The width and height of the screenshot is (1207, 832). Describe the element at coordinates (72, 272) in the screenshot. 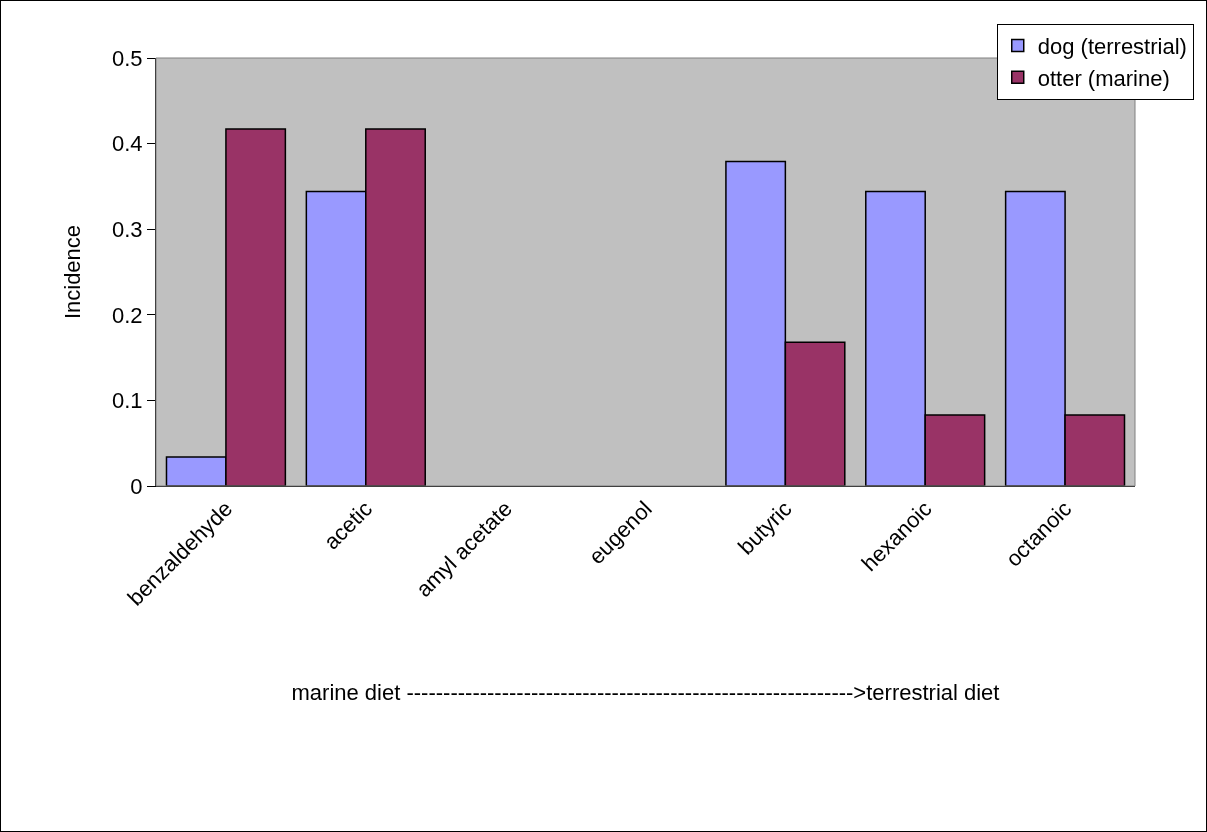

I see `y-axis-title: Incidence` at that location.